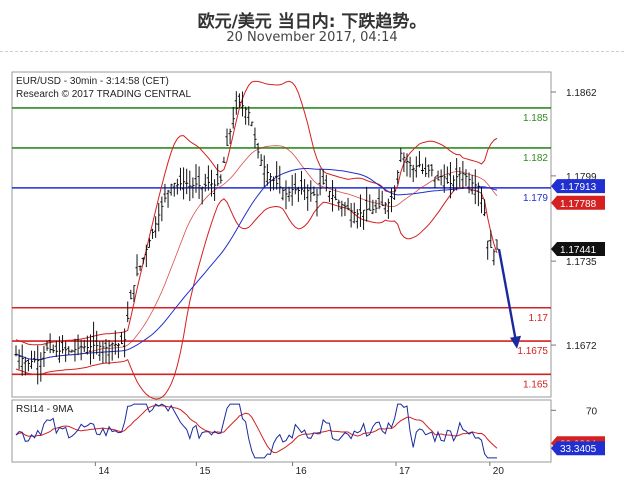 This screenshot has width=624, height=487. Describe the element at coordinates (581, 346) in the screenshot. I see `y-tick-label: 1.1672` at that location.